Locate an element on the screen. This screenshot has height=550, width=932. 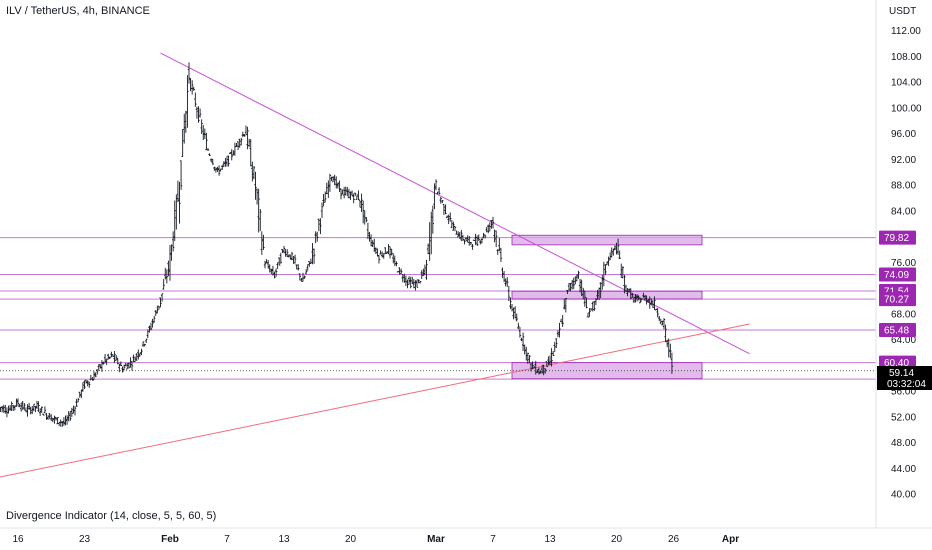
price-tick-label: 88.00 is located at coordinates (903, 186).